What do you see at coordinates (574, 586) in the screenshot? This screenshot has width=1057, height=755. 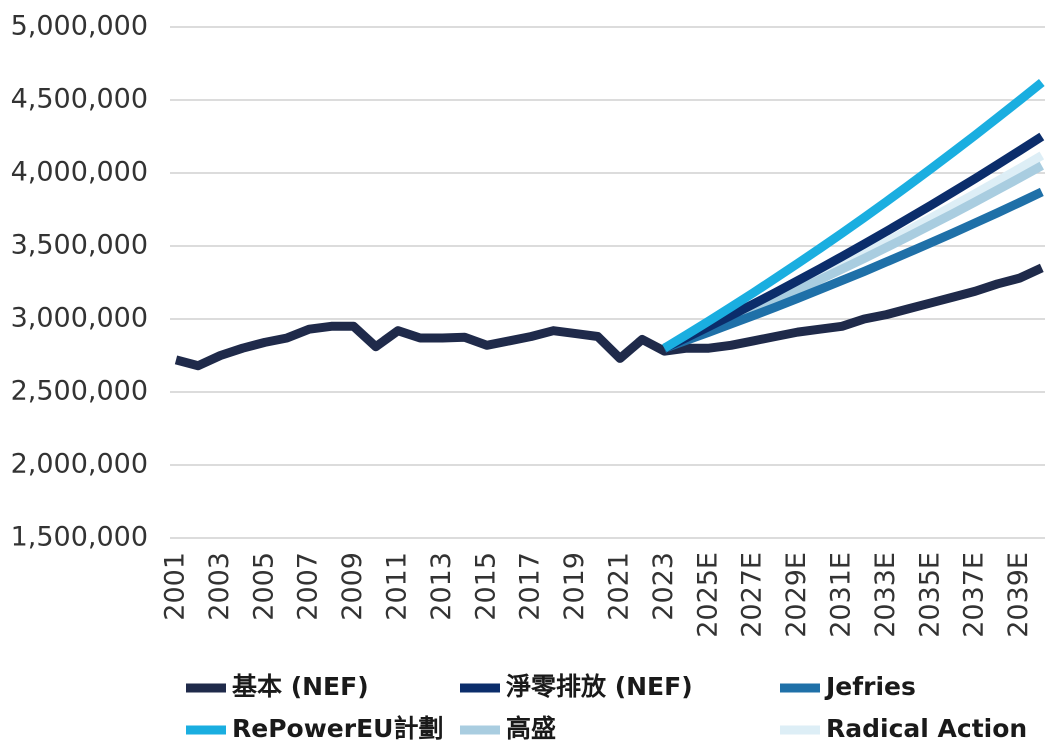 I see `x-tick-label: 2019` at bounding box center [574, 586].